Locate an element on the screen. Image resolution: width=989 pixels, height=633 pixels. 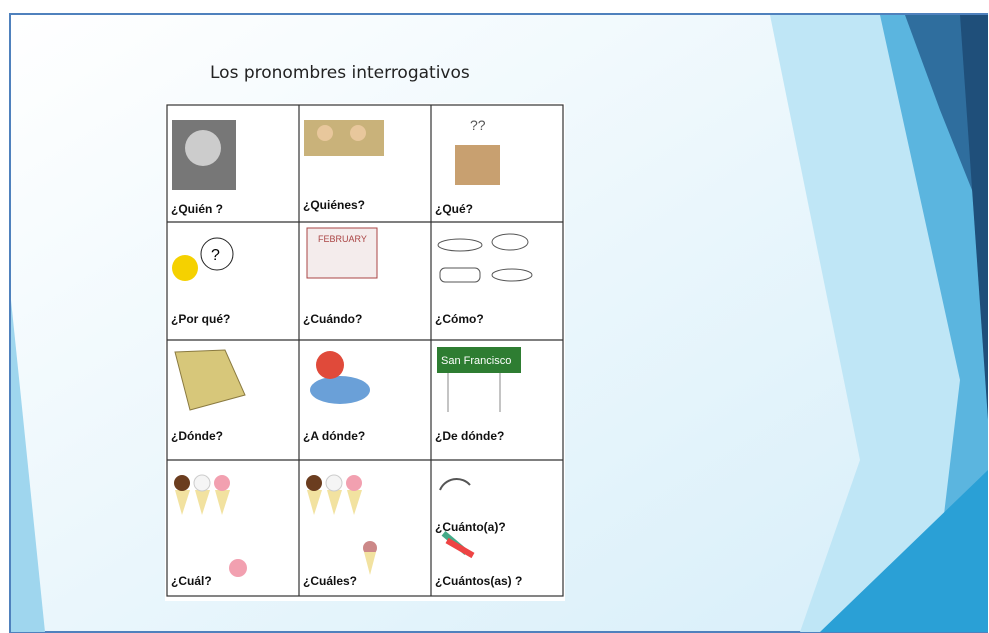
cell-label: ¿Qué? is located at coordinates (454, 209).